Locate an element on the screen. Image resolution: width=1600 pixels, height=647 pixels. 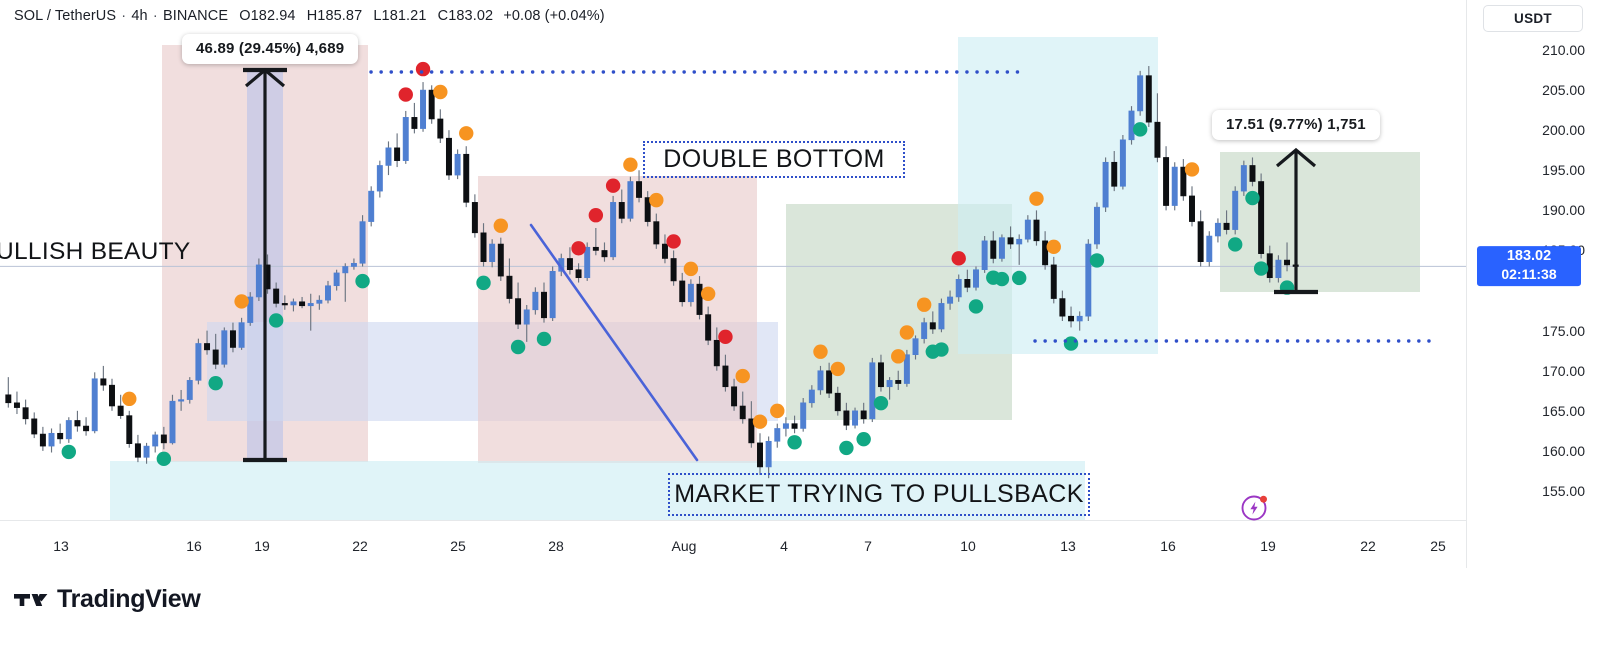
tradingview-logo-icon is located at coordinates (31, 599).